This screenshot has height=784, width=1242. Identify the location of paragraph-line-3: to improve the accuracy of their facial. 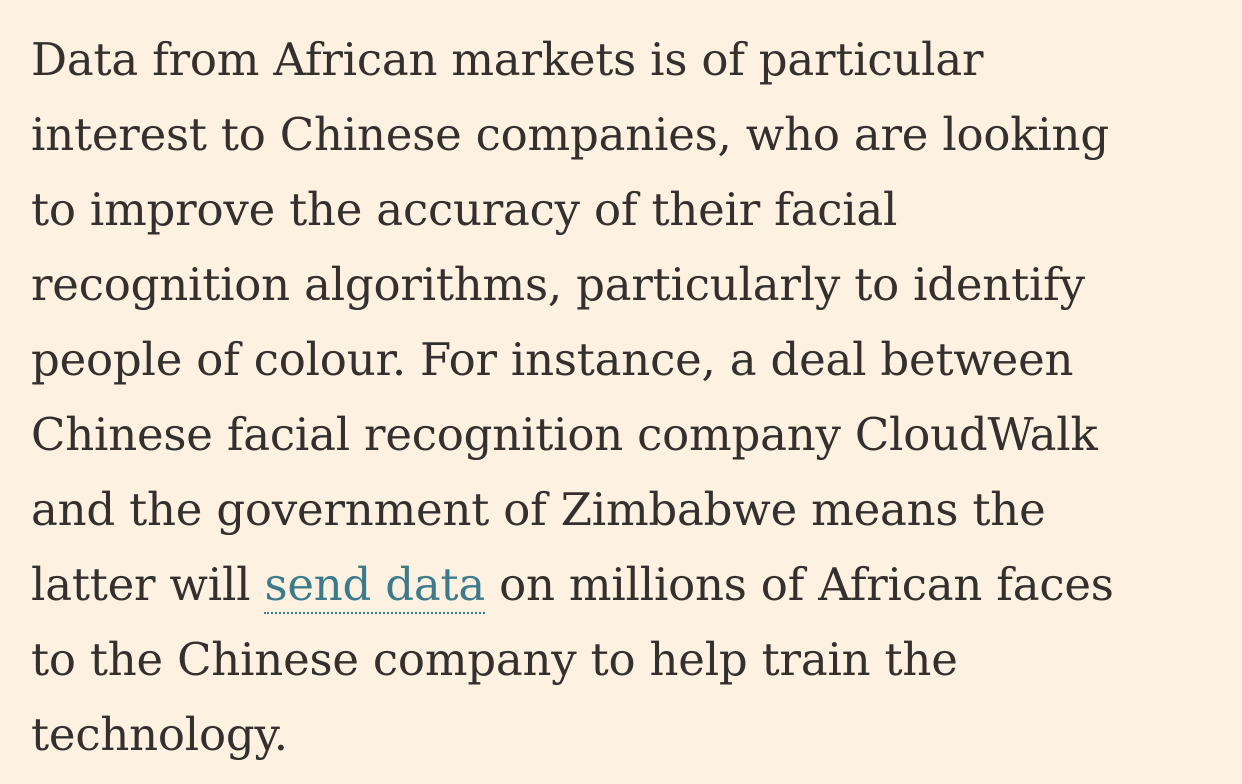
(464, 209).